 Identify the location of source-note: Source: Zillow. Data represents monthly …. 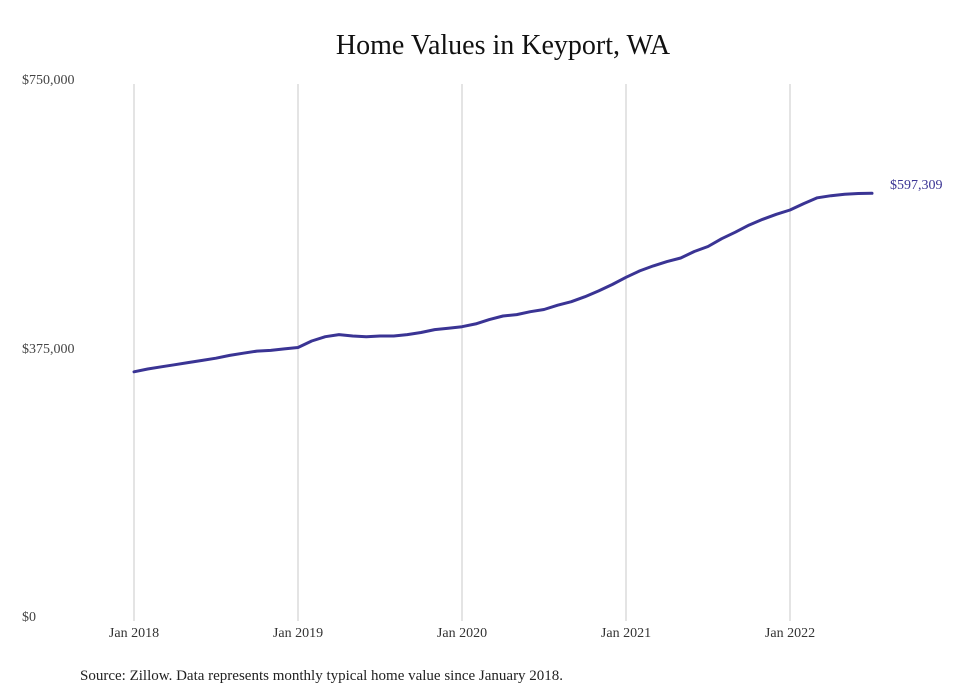
(322, 676).